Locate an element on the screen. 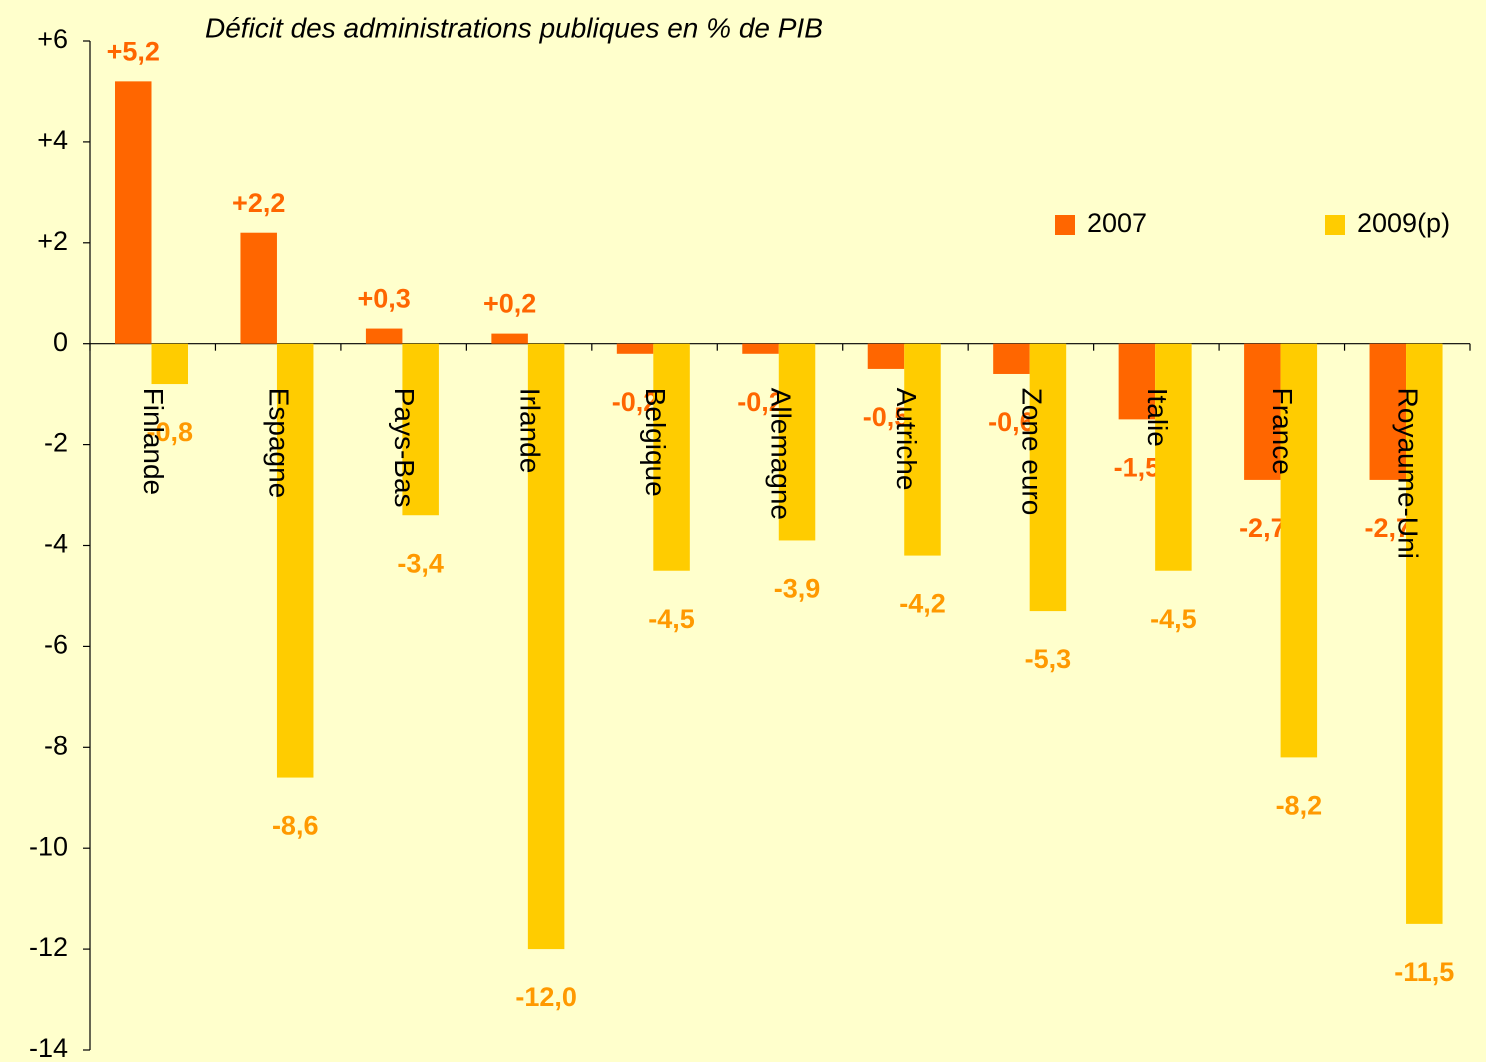 The width and height of the screenshot is (1486, 1062). data-label: -12,0 is located at coordinates (546, 997).